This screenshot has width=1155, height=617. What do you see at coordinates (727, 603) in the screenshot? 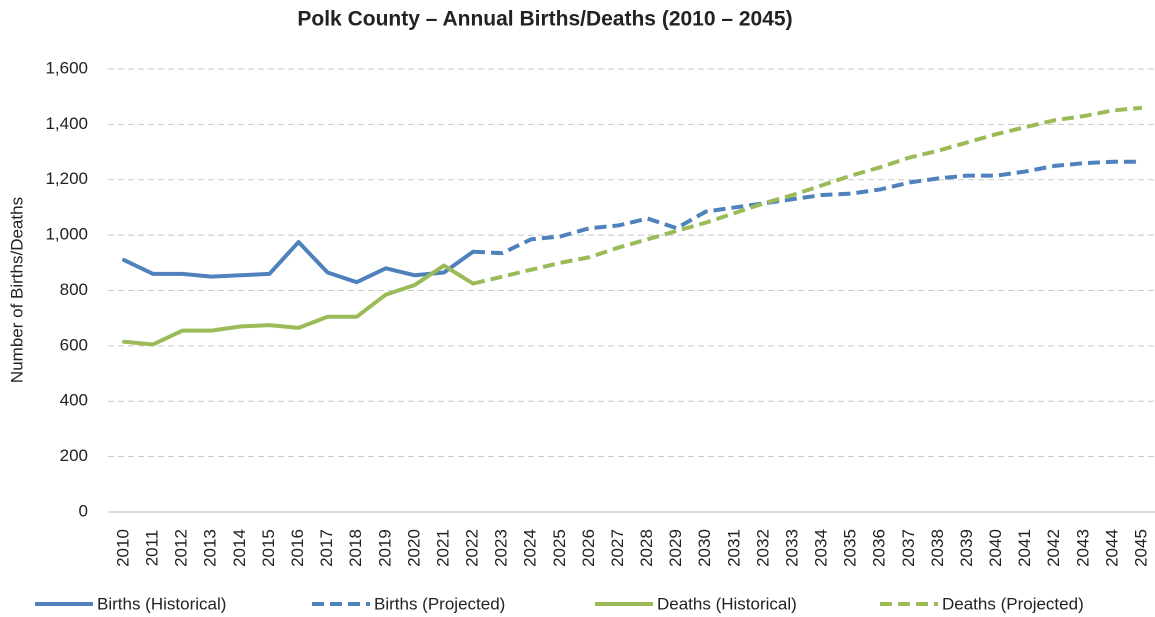
I see `legend-label: Deaths (Historical)` at bounding box center [727, 603].